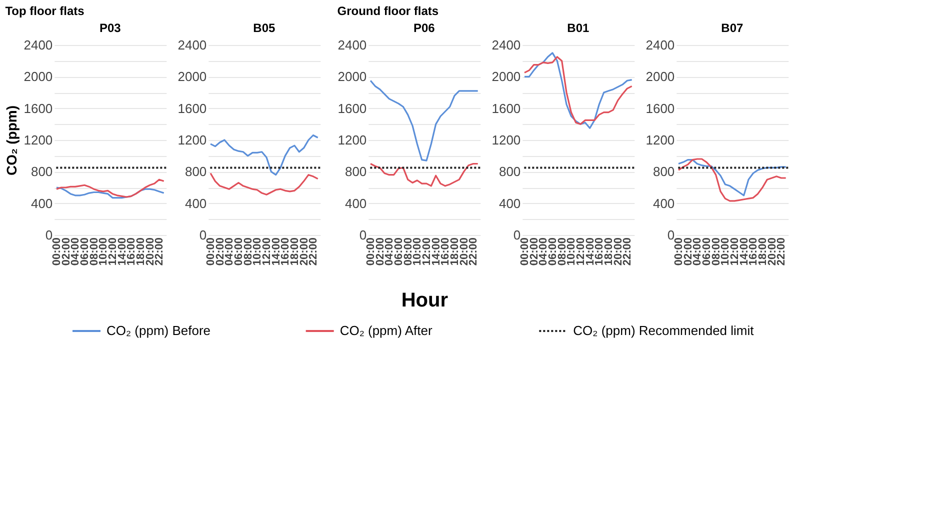 The image size is (935, 532). I want to click on legend-label: CO₂ (ppm) Before, so click(158, 330).